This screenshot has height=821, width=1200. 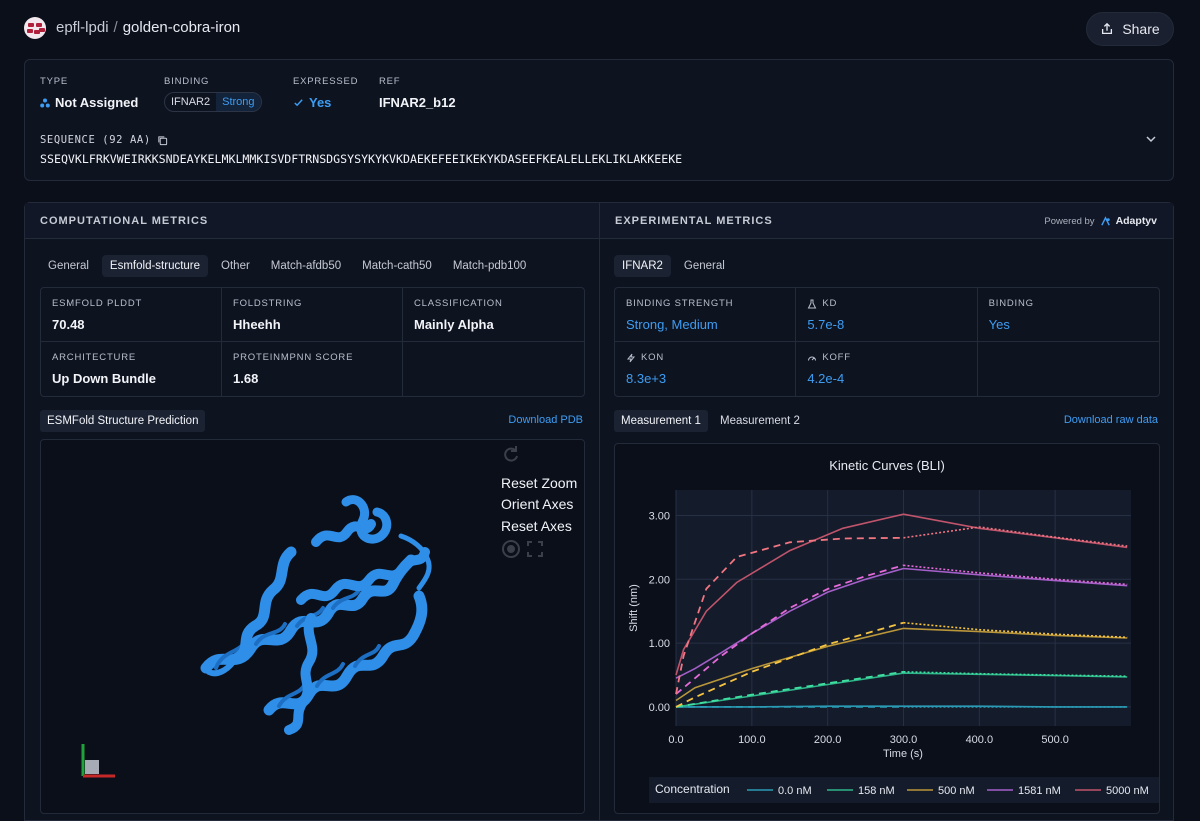 I want to click on record-icon, so click(x=511, y=549).